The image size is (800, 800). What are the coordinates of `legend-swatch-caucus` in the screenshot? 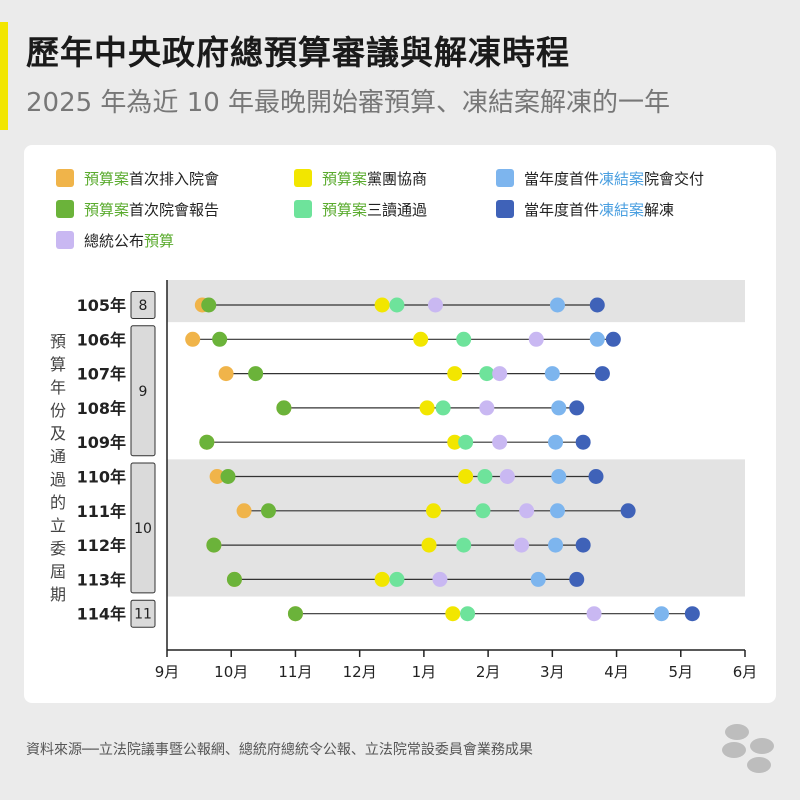 It's located at (303, 178).